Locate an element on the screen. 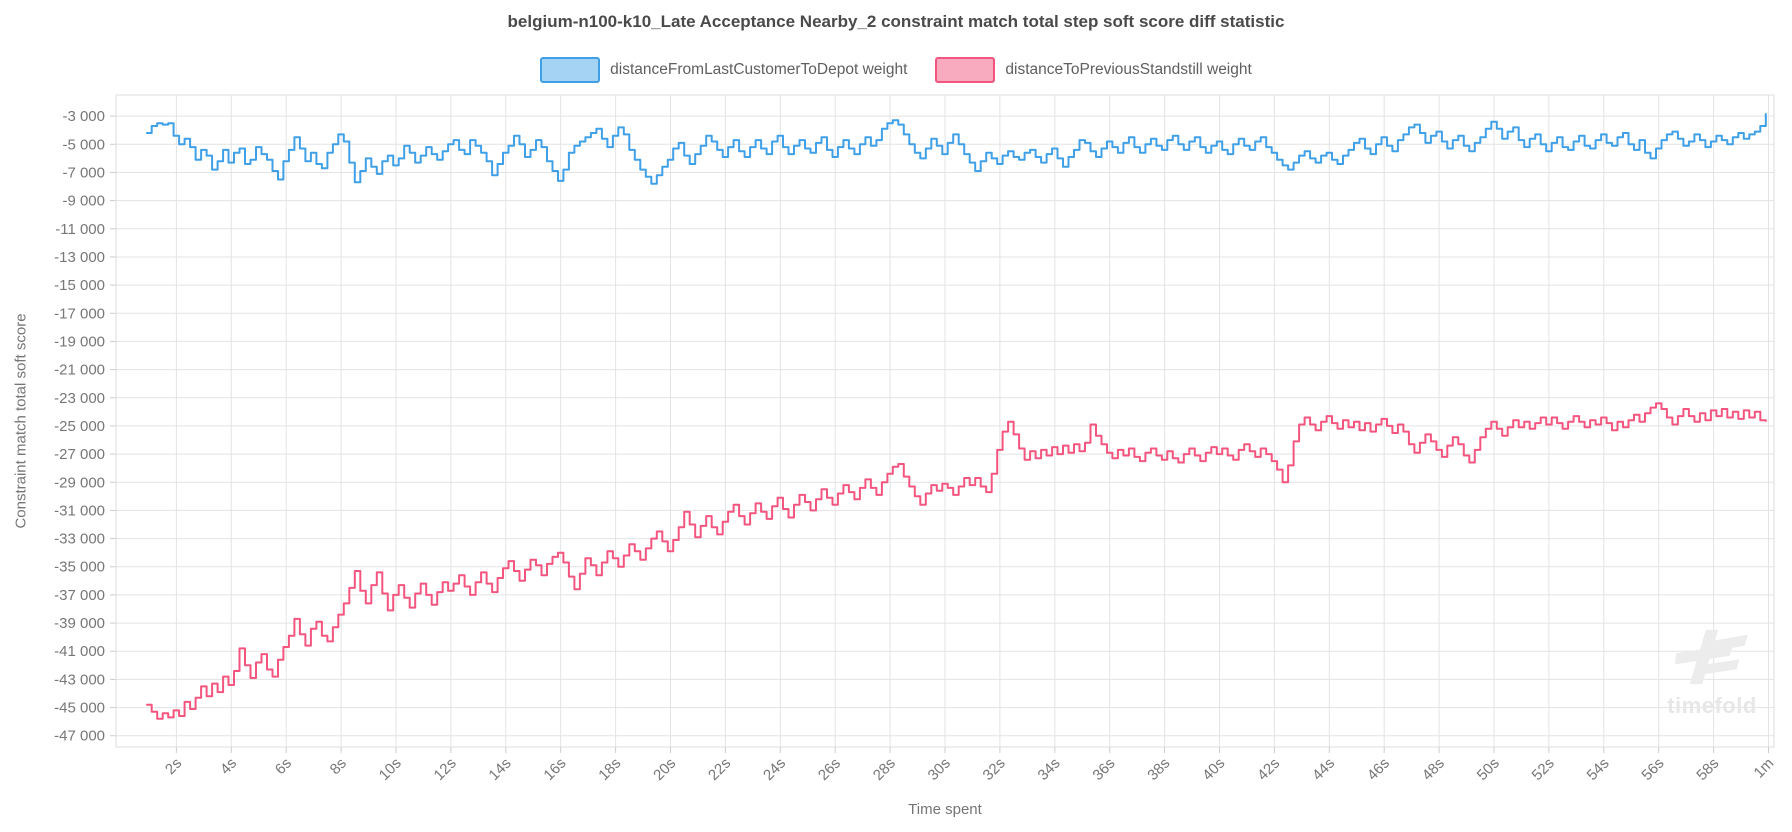 This screenshot has width=1792, height=832. y-tick-label: -39 000 is located at coordinates (79, 623).